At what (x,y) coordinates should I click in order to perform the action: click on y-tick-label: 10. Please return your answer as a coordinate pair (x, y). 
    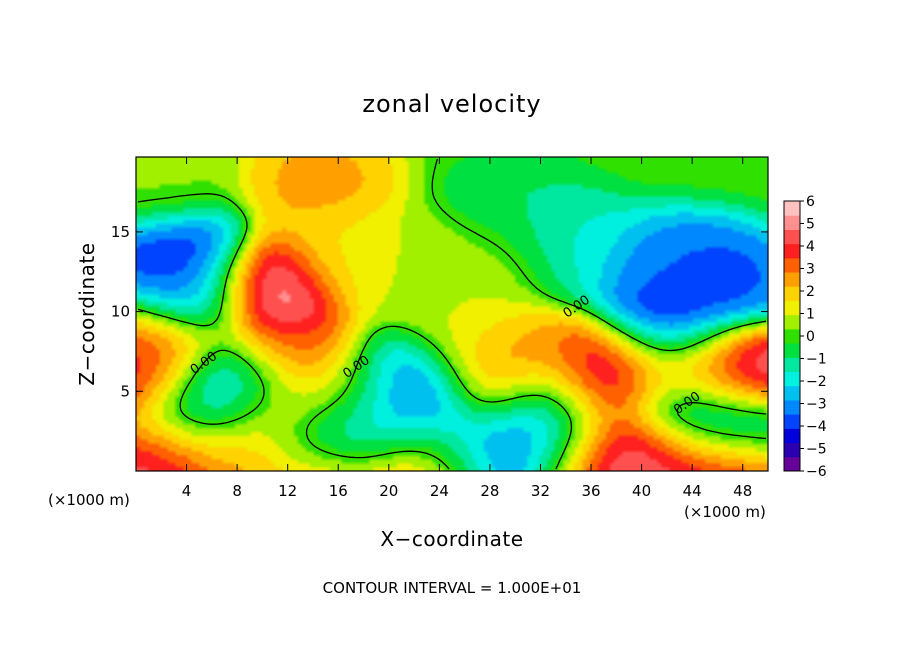
    Looking at the image, I should click on (120, 312).